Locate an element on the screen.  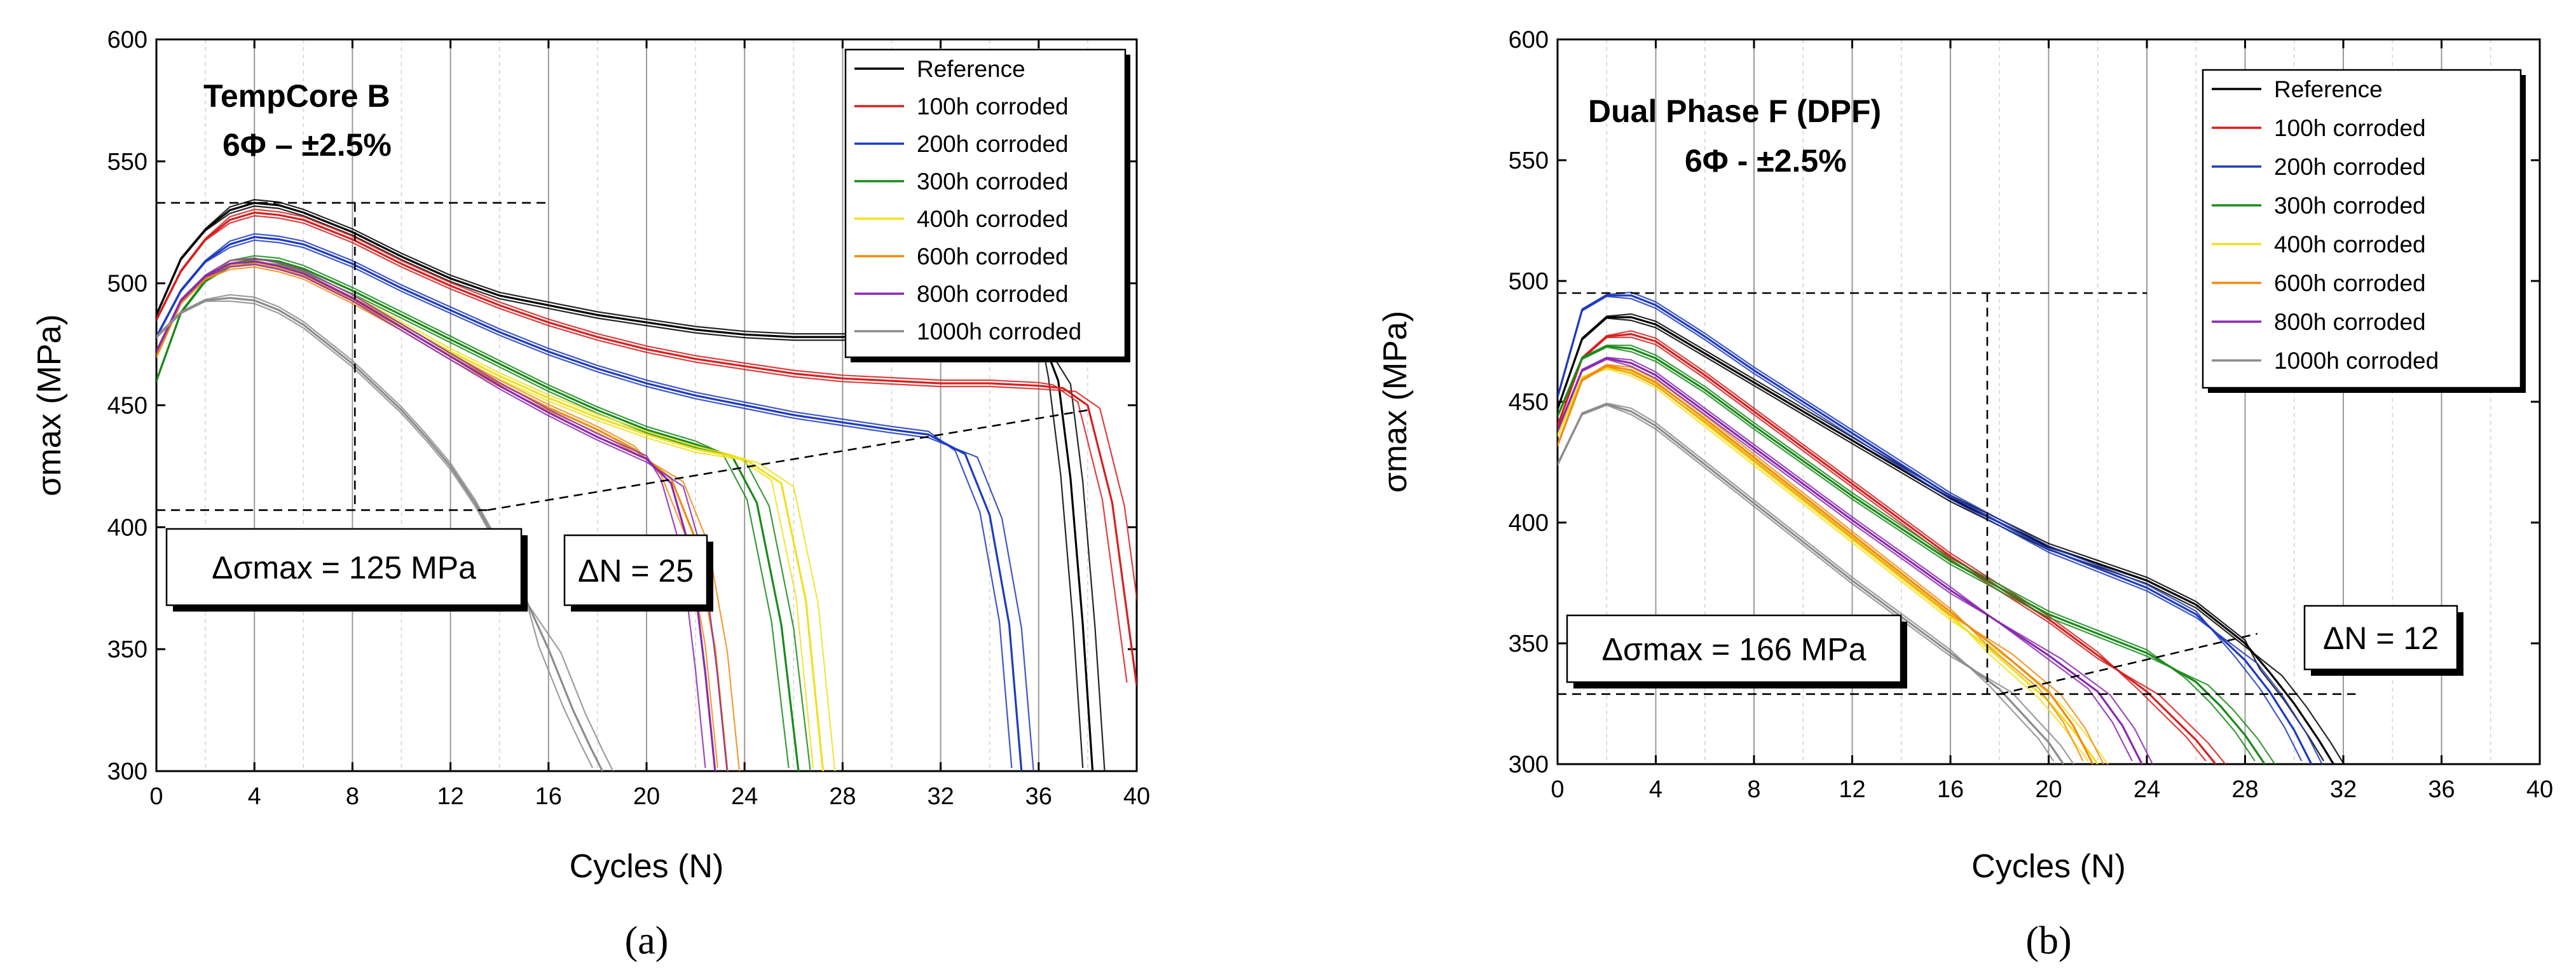
series-group is located at coordinates (1951, 527).